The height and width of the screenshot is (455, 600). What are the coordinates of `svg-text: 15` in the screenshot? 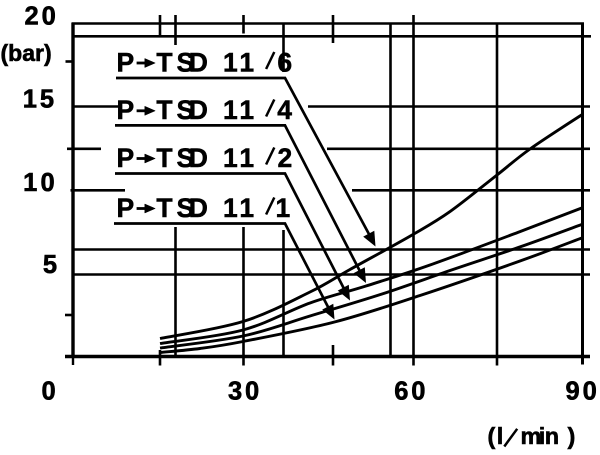 It's located at (40, 100).